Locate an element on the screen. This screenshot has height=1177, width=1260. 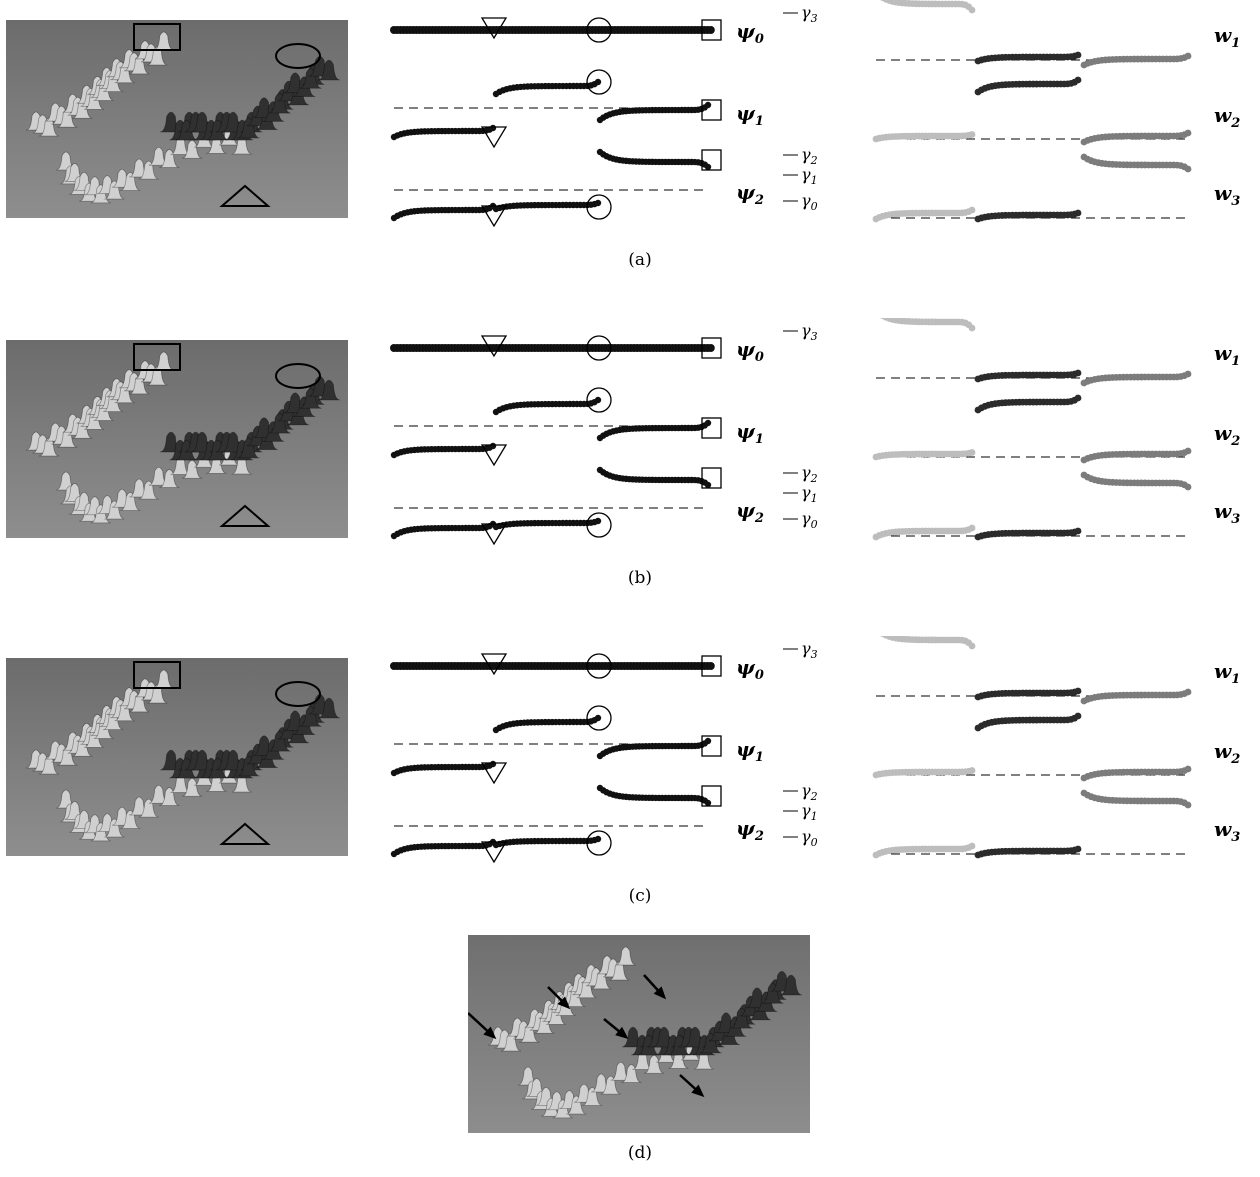
panel-label: (c) is located at coordinates (640, 896).